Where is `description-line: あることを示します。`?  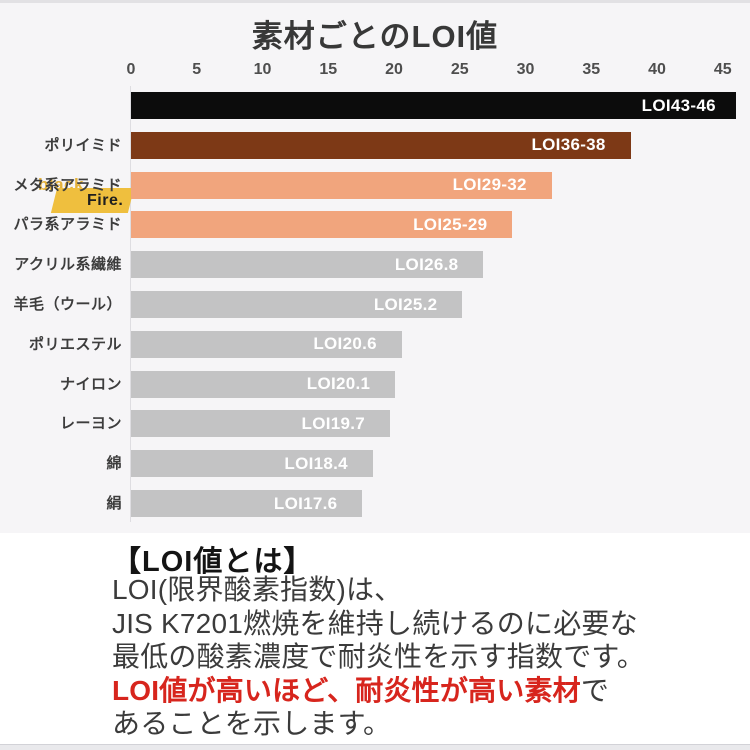 description-line: あることを示します。 is located at coordinates (422, 724).